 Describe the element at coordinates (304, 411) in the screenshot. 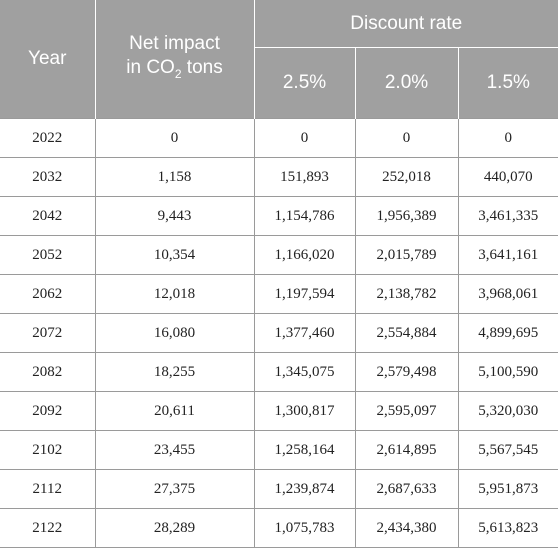

I see `rate-2-5-cell: 1,300,817` at that location.